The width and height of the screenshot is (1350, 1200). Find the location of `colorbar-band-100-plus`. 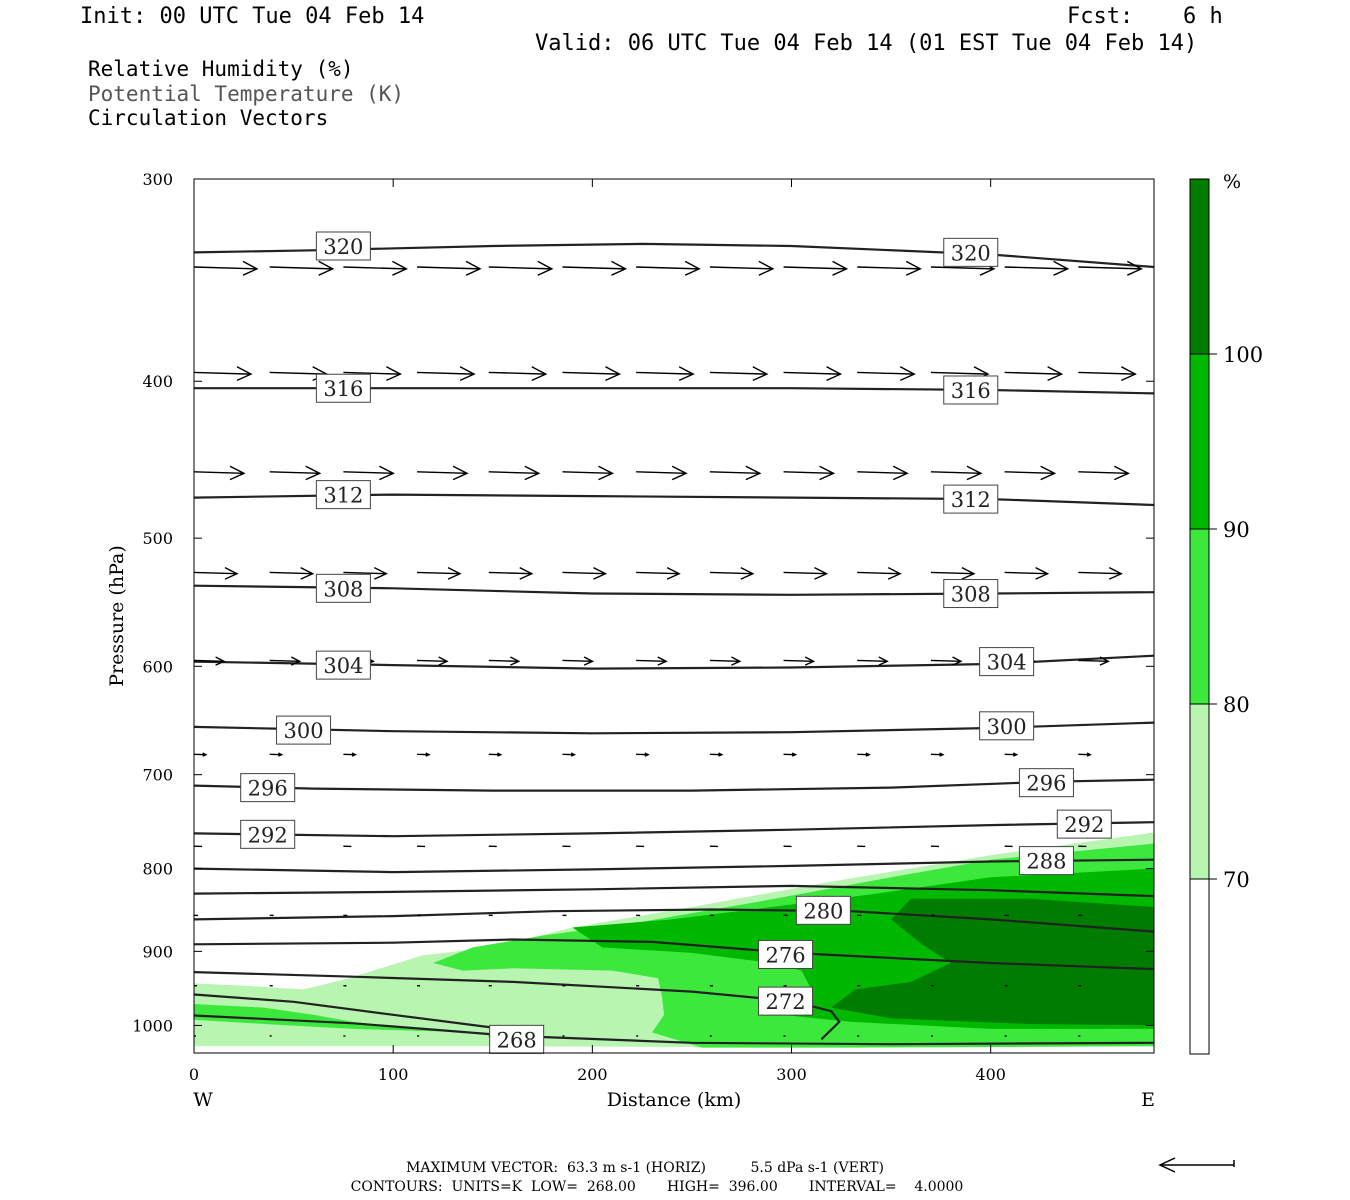

colorbar-band-100-plus is located at coordinates (1199, 266).